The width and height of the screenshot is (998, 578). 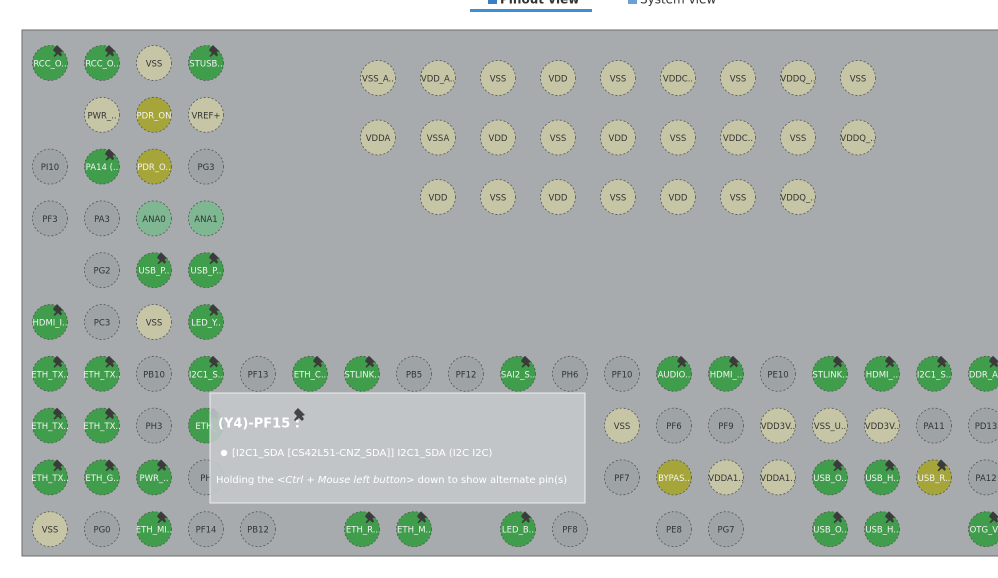 I want to click on pin: ETH_G.., so click(x=102, y=477).